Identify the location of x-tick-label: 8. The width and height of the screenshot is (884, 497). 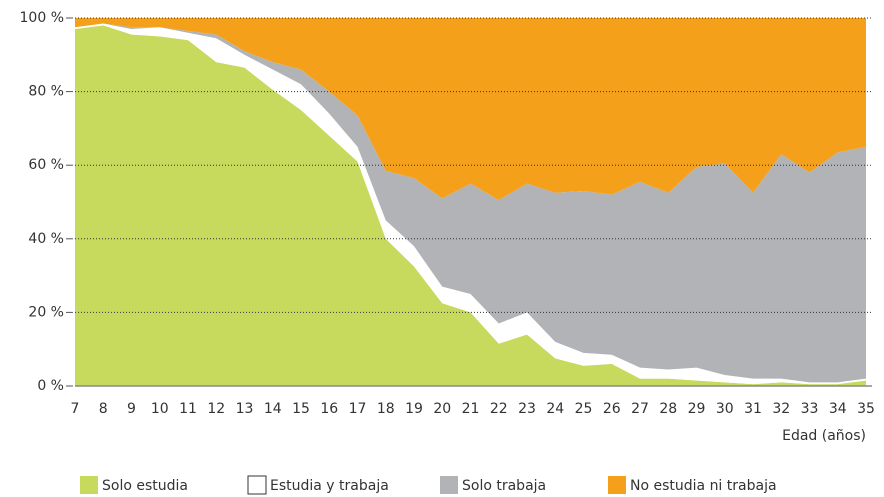
(103, 409).